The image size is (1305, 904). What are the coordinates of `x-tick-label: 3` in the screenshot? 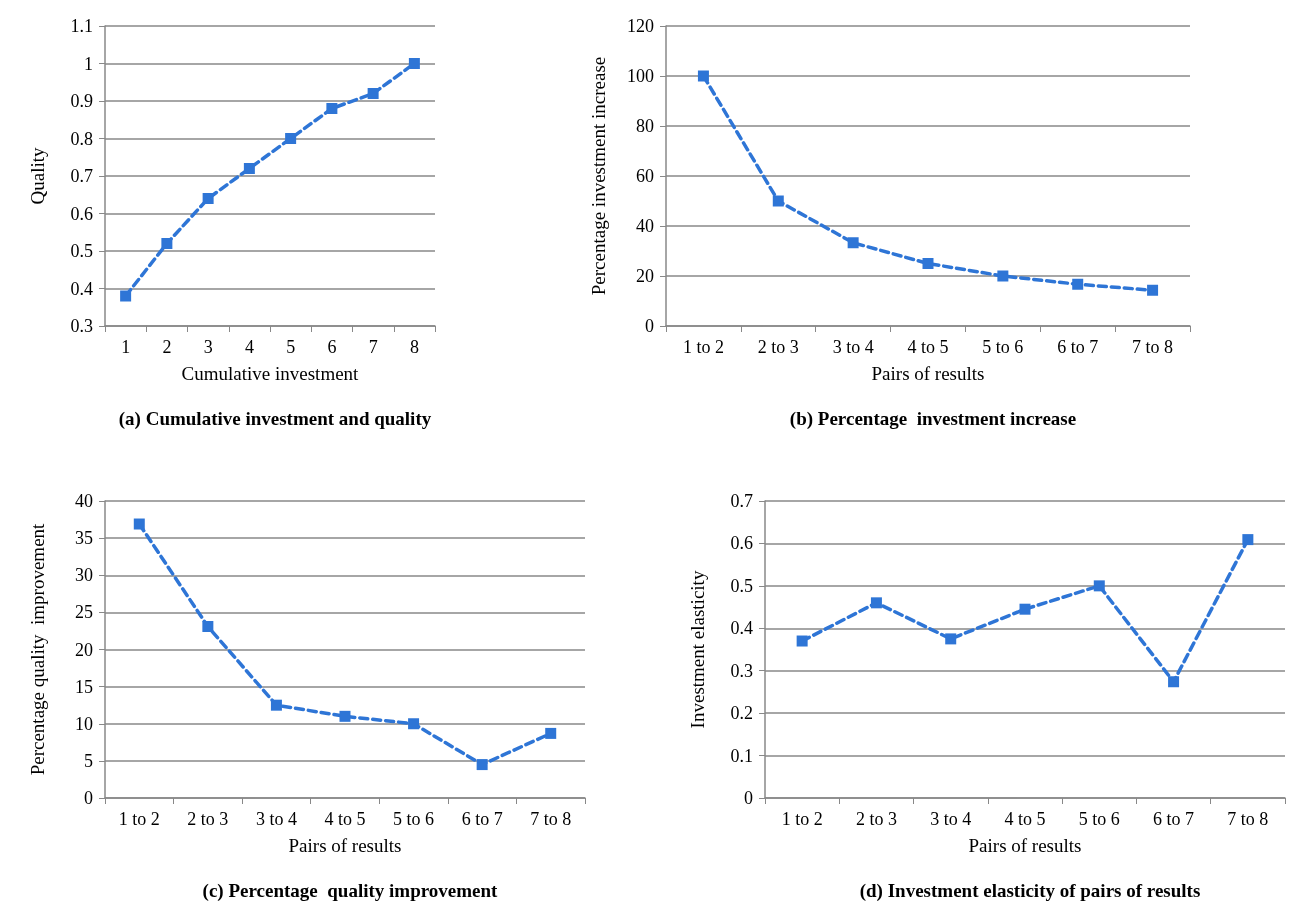 It's located at (208, 347).